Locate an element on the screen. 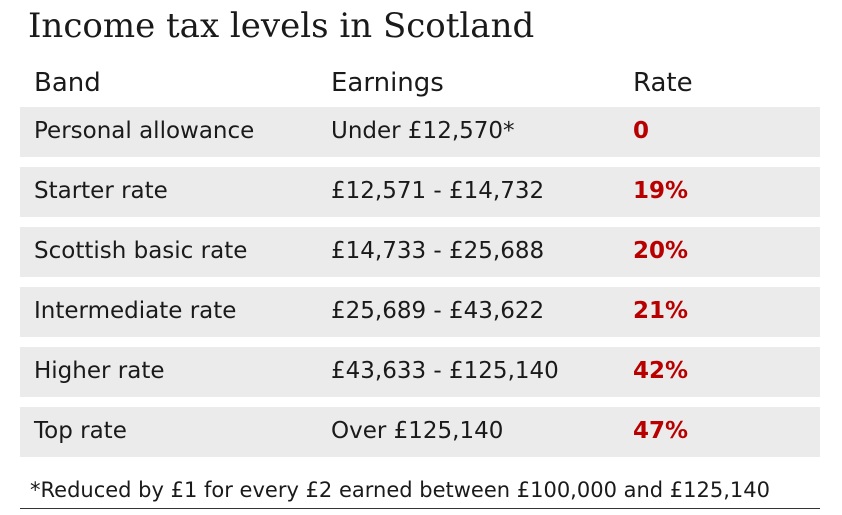  table-row: Intermediate rate £25,689 - £43,622 21% is located at coordinates (420, 312).